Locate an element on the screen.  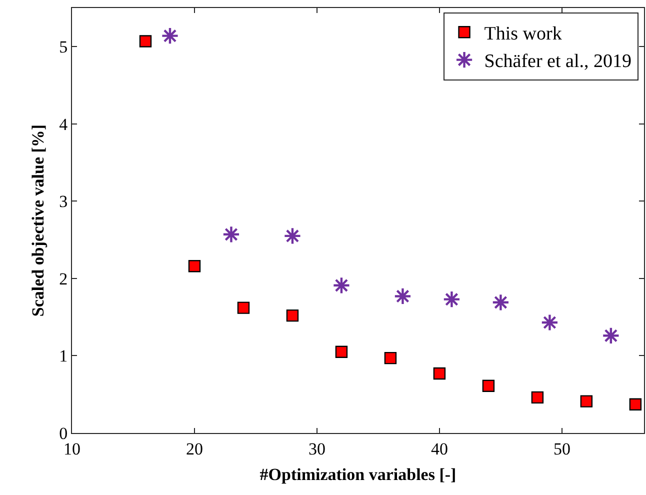
x-tick-label: 20 is located at coordinates (194, 448).